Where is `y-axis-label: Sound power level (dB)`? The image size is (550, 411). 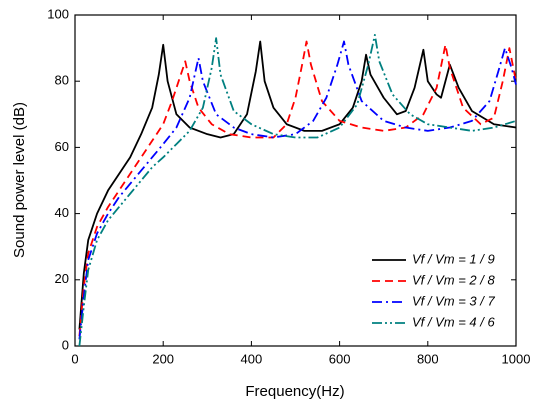
y-axis-label: Sound power level (dB) is located at coordinates (19, 180).